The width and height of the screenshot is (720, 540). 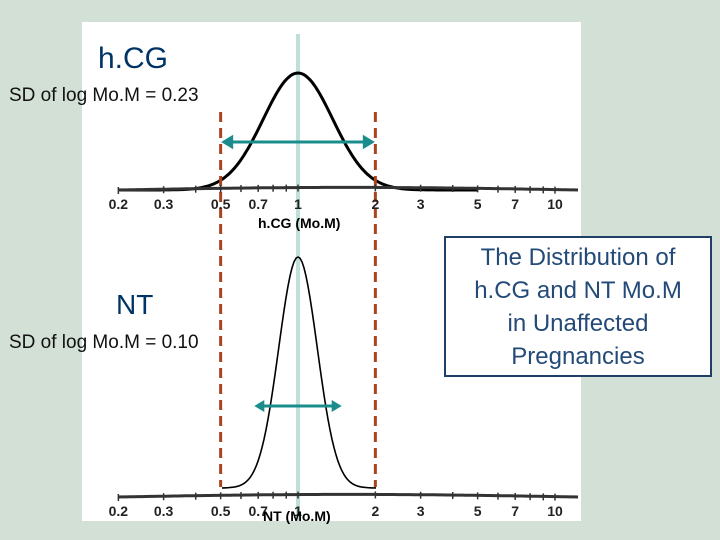 What do you see at coordinates (119, 204) in the screenshot?
I see `hcg-tick-label: 0.2` at bounding box center [119, 204].